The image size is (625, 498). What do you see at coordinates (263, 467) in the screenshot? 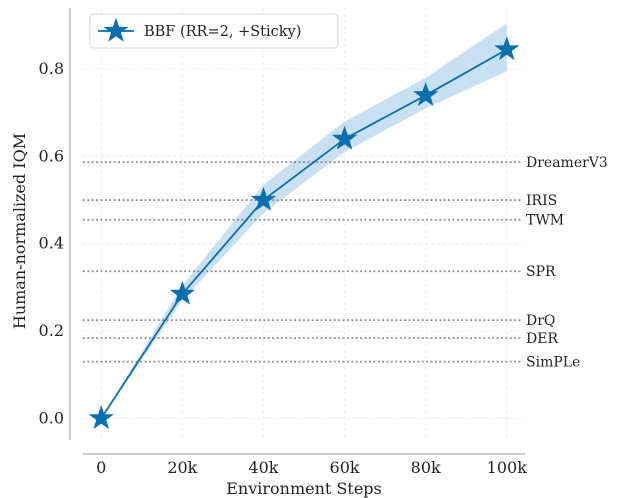
I see `x-tick-label: 40k` at bounding box center [263, 467].